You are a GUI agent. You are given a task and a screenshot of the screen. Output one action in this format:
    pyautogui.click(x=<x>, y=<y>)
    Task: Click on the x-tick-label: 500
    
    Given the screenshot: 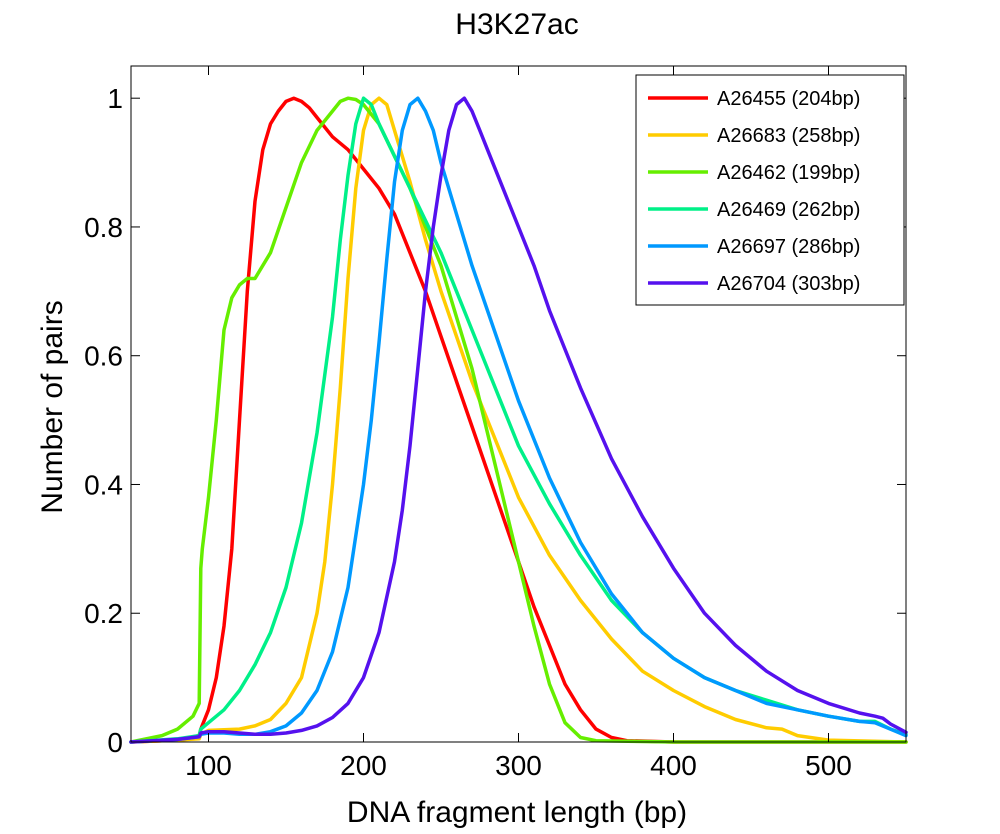 What is the action you would take?
    pyautogui.click(x=828, y=765)
    